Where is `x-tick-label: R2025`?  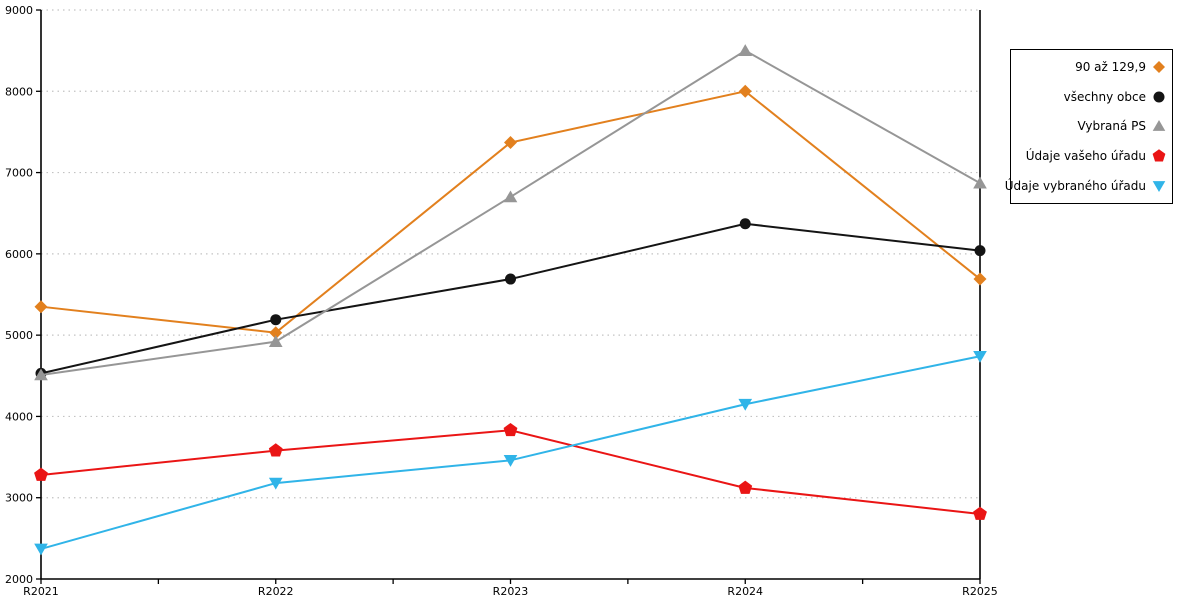
x-tick-label: R2025 is located at coordinates (980, 591).